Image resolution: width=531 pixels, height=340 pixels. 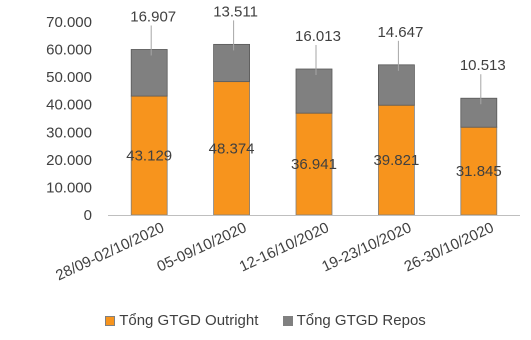 What do you see at coordinates (265, 320) in the screenshot?
I see `legend: Tổng GTGD Outright Tổng GTGD Repos` at bounding box center [265, 320].